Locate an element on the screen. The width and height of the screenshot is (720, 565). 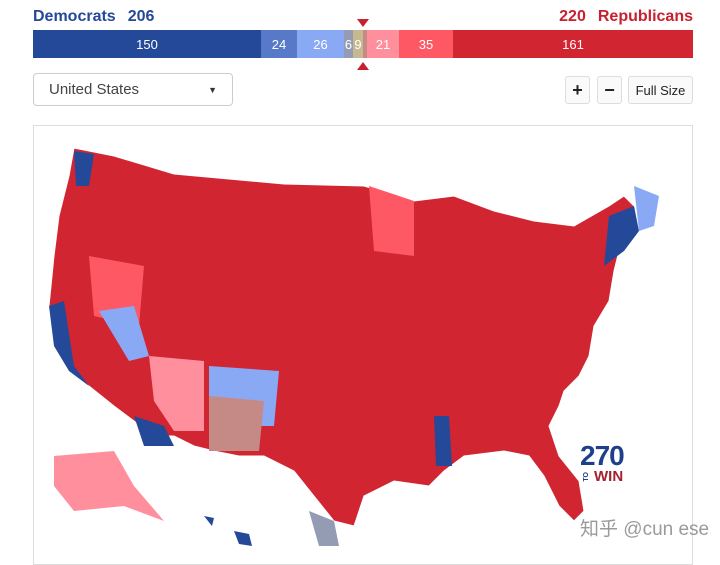
majority-marker-top is located at coordinates (363, 23).